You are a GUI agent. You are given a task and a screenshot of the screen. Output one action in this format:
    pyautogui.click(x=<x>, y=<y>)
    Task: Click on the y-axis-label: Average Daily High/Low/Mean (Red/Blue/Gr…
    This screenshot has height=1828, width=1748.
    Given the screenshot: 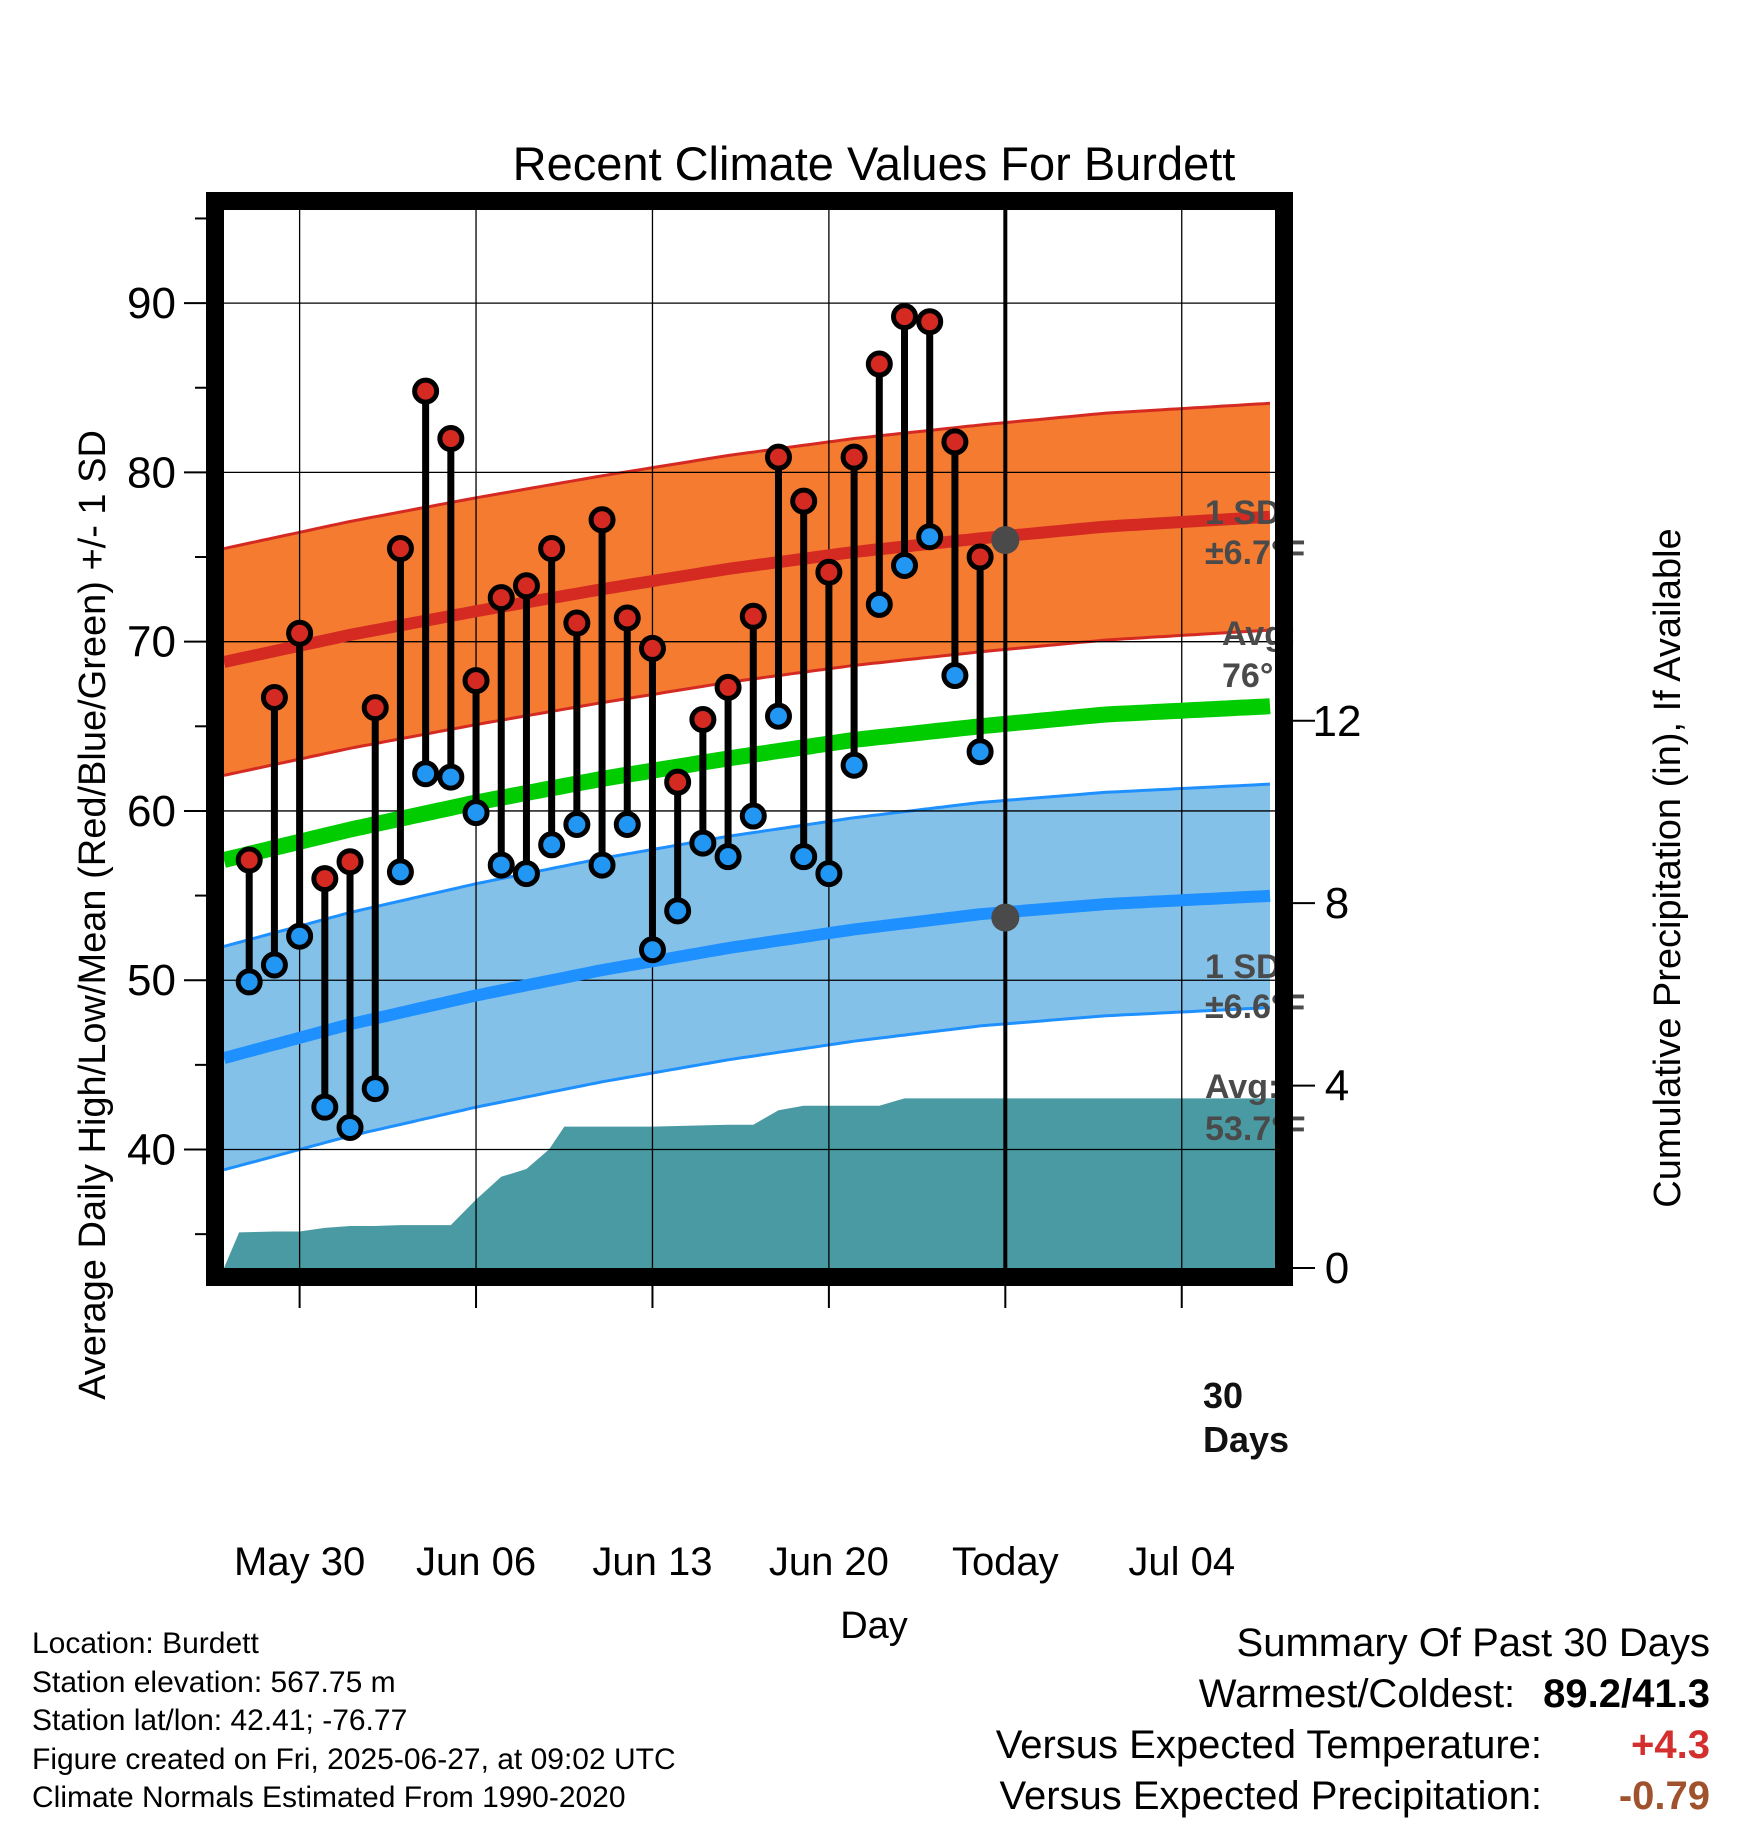 What is the action you would take?
    pyautogui.click(x=93, y=915)
    